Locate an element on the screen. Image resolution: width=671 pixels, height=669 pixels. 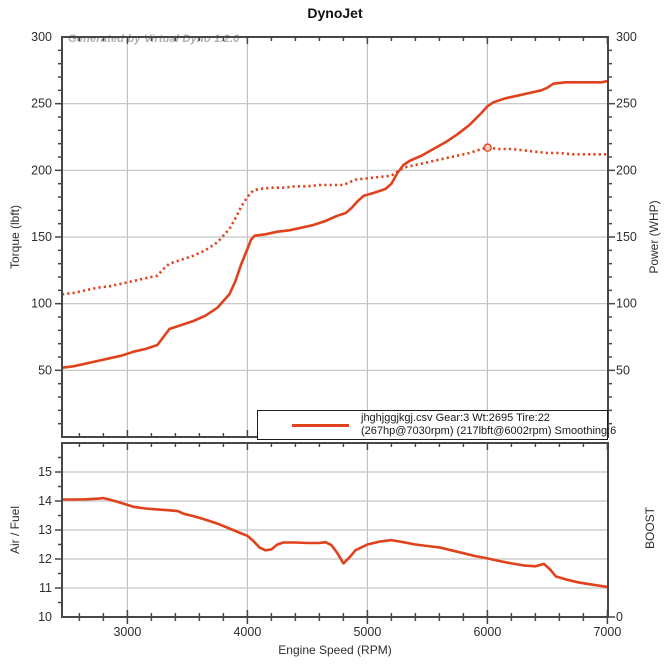
power-tick-label: 300 is located at coordinates (626, 37).